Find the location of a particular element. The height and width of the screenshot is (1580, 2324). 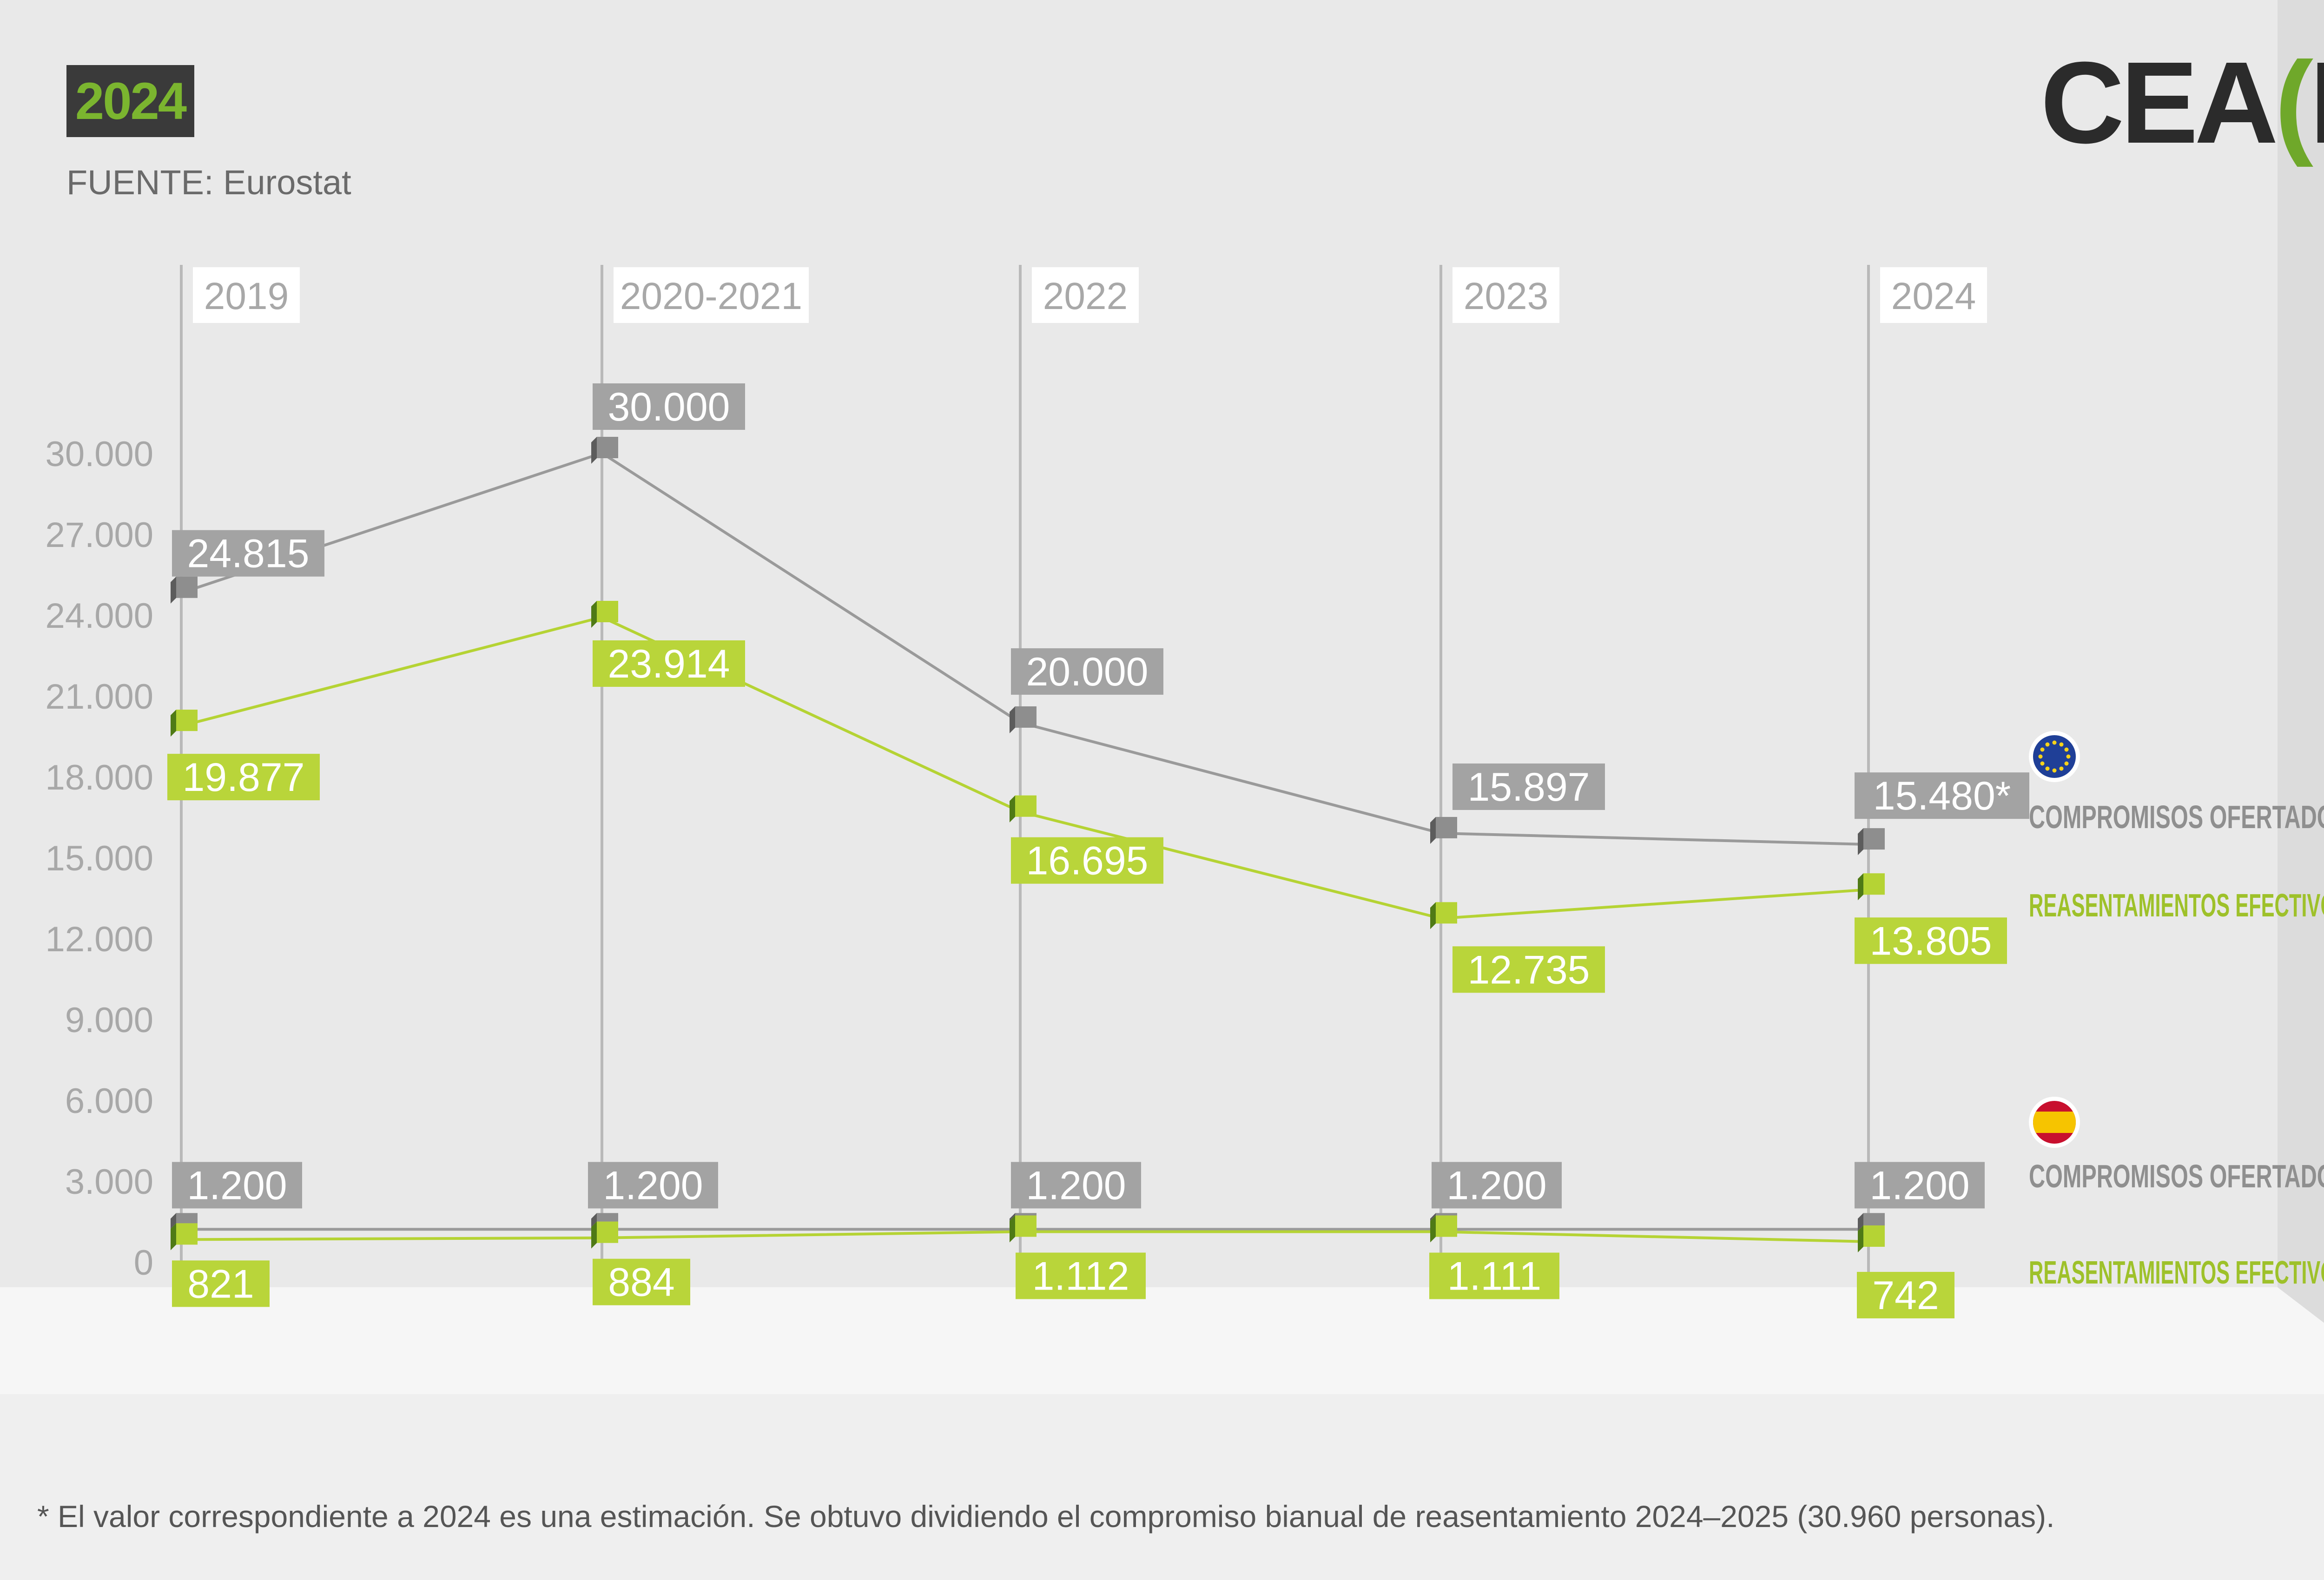

y-tick-label: 30.000 is located at coordinates (99, 454).